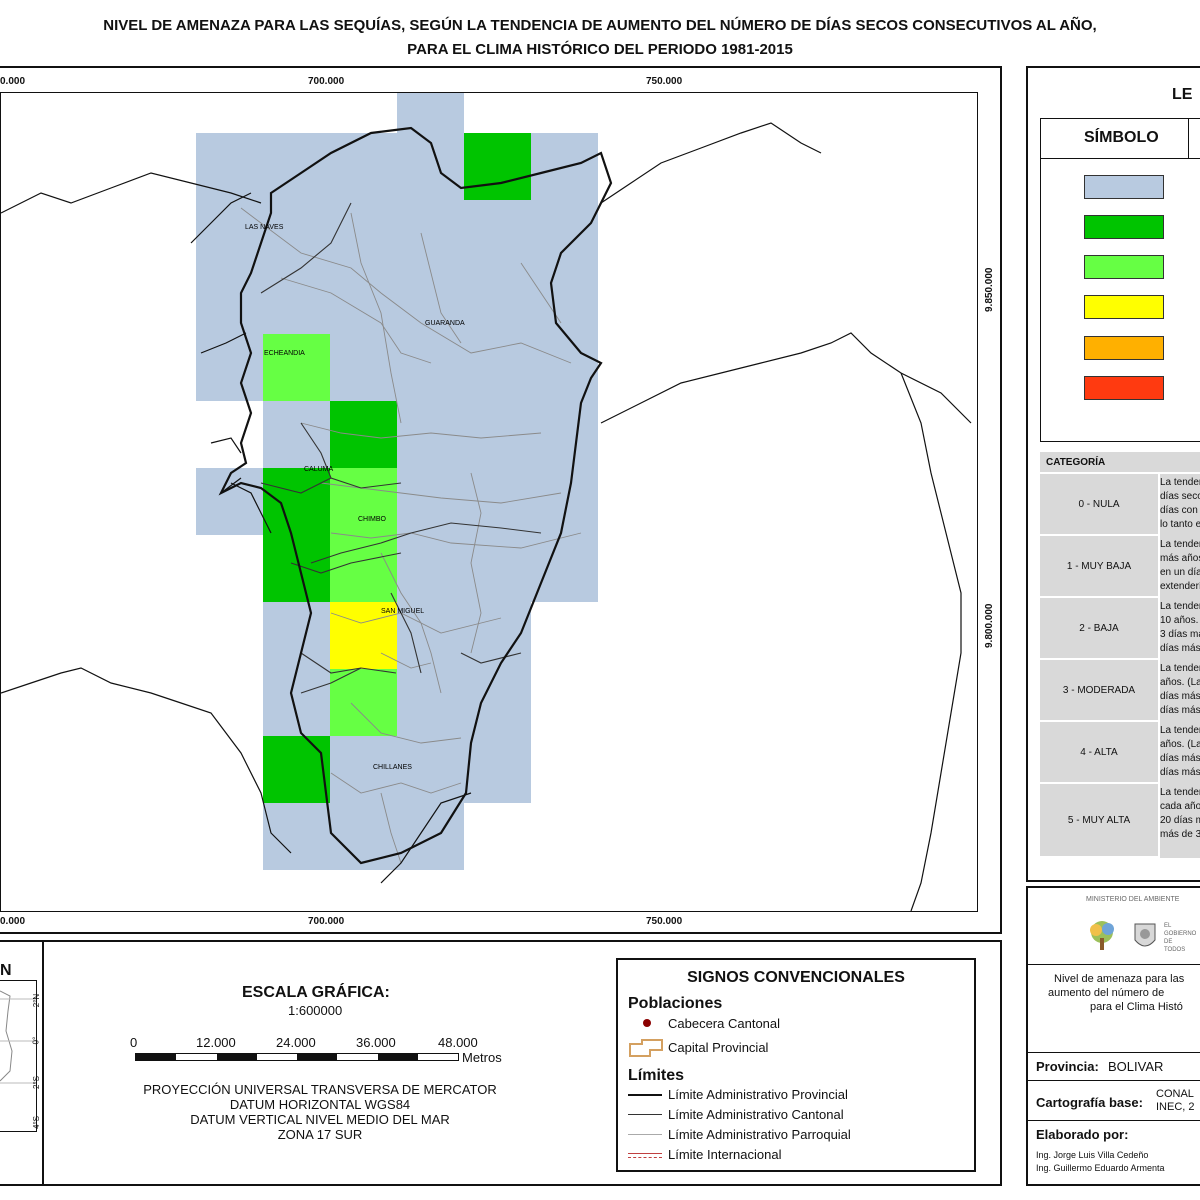 The width and height of the screenshot is (1200, 1200). Describe the element at coordinates (756, 1114) in the screenshot. I see `limit-cantonal: Límite Administrativo Cantonal` at that location.